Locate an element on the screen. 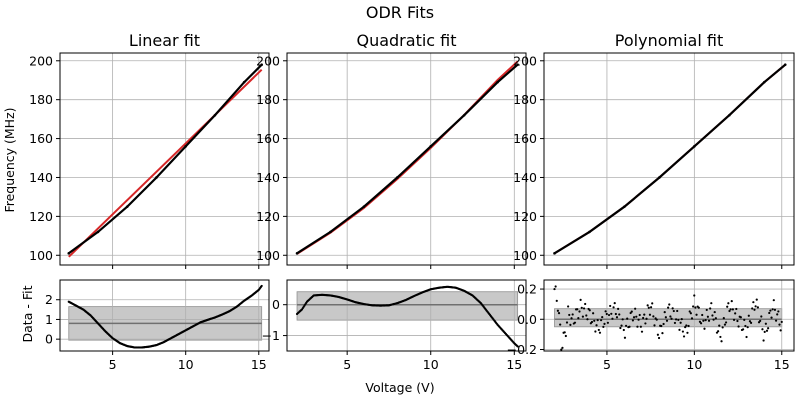  panel-frame is located at coordinates (164, 159).